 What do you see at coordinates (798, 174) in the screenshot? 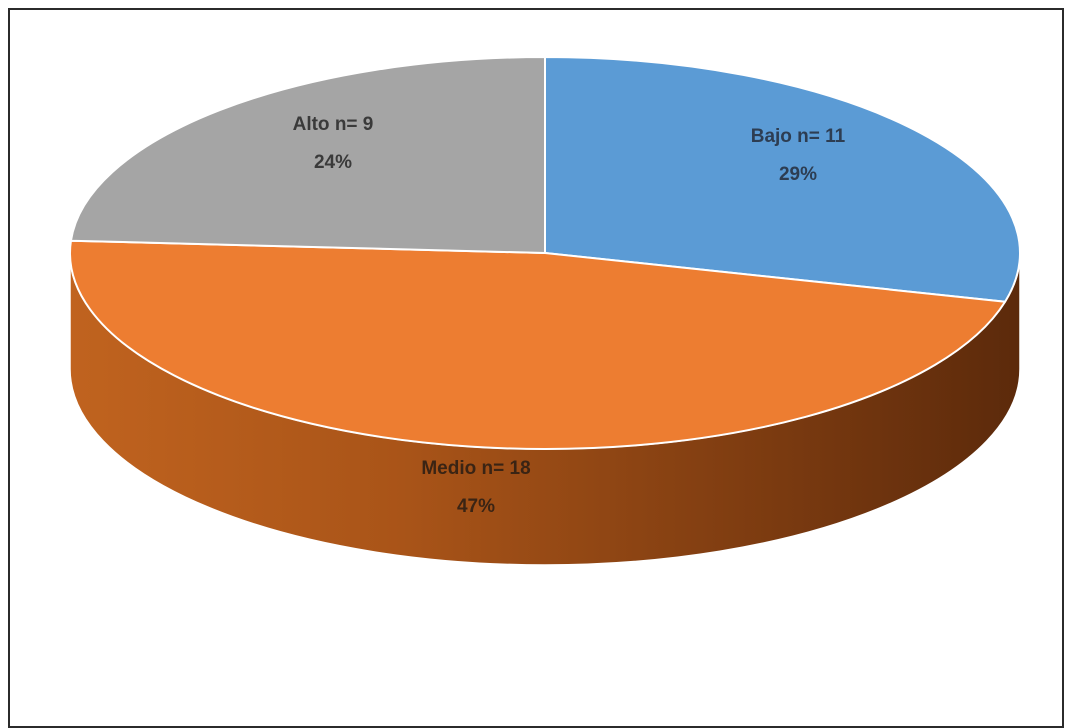
I see `slice-percent-bajo: 29%` at bounding box center [798, 174].